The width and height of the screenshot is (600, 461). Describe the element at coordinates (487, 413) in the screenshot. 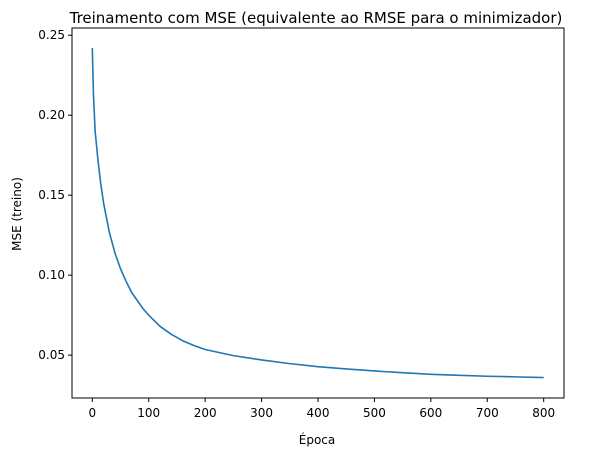

I see `x-tick-label: 700` at that location.